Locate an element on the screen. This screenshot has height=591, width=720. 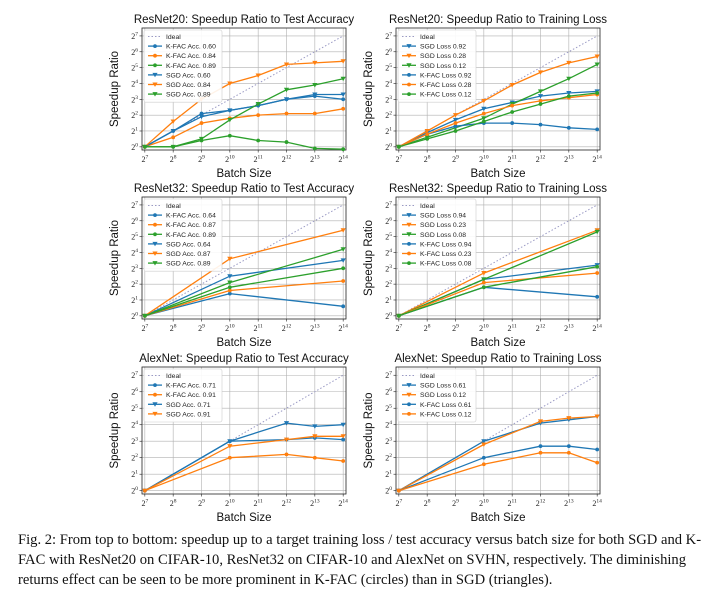
x-tick-label: 28 is located at coordinates (173, 504).